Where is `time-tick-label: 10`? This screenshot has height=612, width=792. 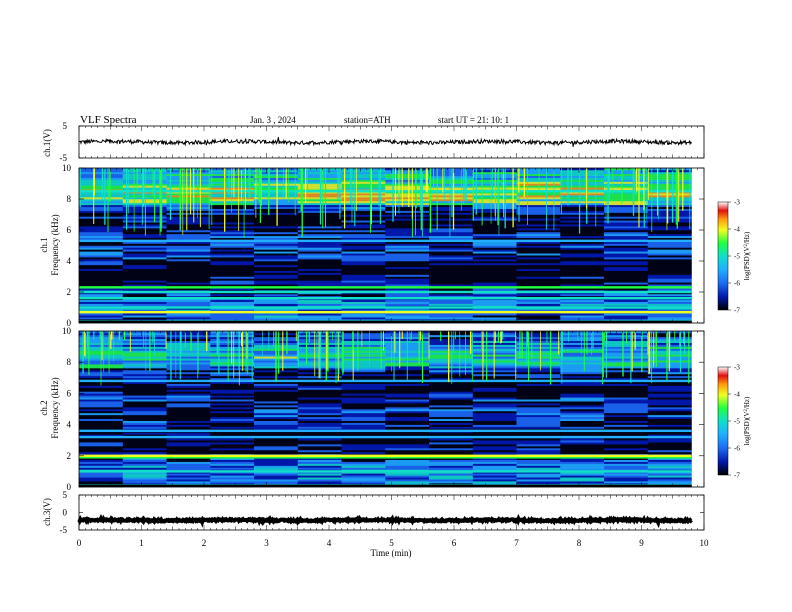
time-tick-label: 10 is located at coordinates (705, 543).